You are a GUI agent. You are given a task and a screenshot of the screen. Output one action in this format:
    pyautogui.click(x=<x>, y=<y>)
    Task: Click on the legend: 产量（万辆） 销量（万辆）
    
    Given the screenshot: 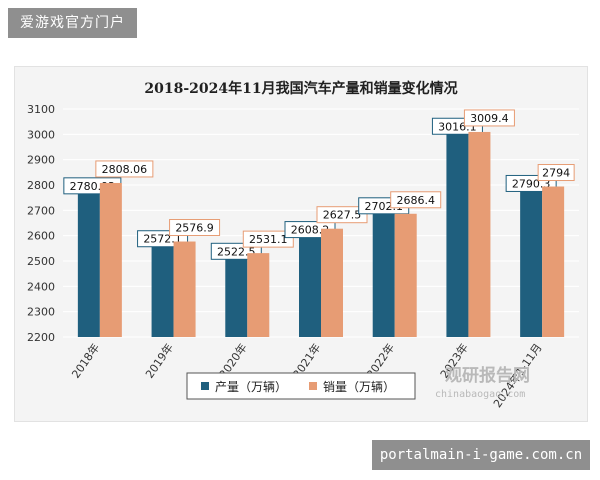 What is the action you would take?
    pyautogui.click(x=301, y=386)
    